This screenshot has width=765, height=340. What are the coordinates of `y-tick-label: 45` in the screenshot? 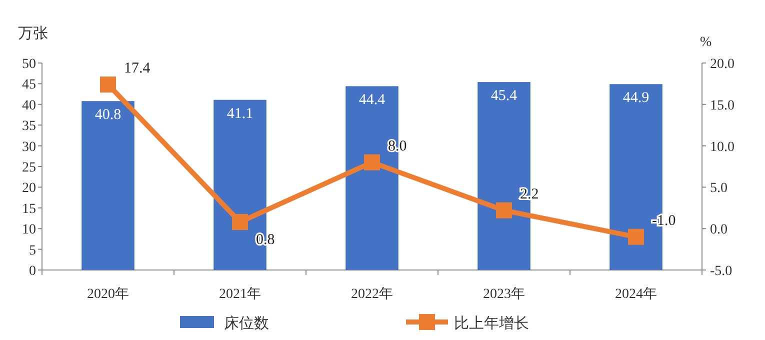 It's located at (29, 85).